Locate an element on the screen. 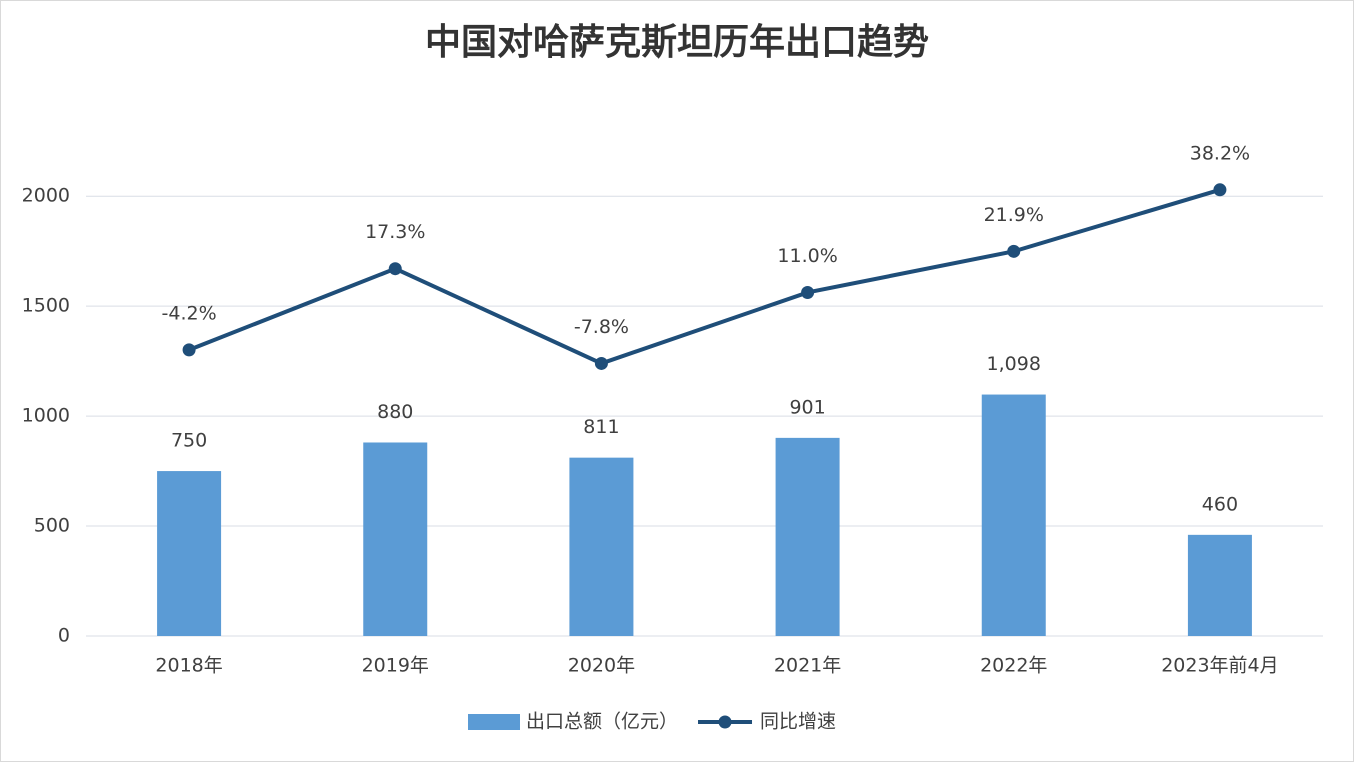 Image resolution: width=1354 pixels, height=762 pixels. bar-value-label: 880 is located at coordinates (395, 412).